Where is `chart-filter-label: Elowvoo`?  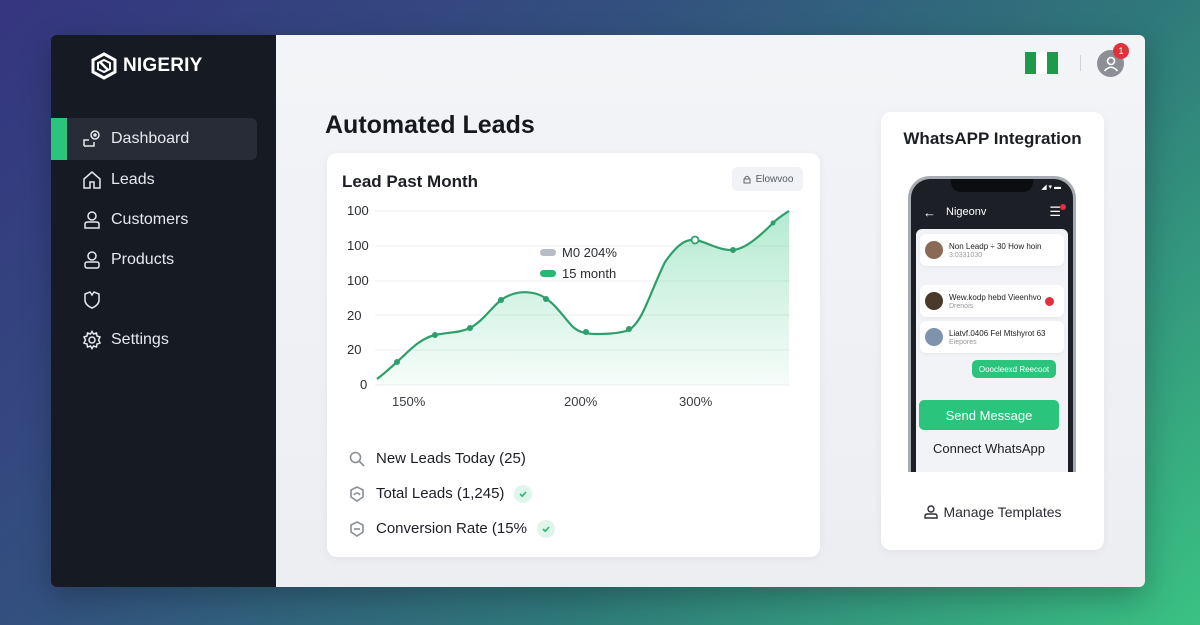
chart-filter-label: Elowvoo is located at coordinates (774, 179).